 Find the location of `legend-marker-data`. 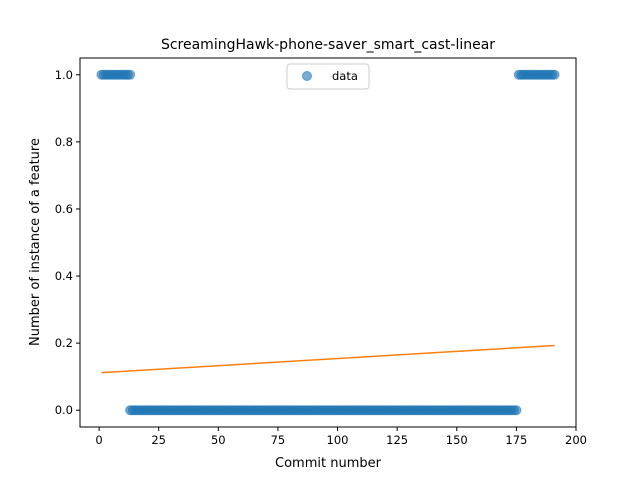

legend-marker-data is located at coordinates (307, 76).